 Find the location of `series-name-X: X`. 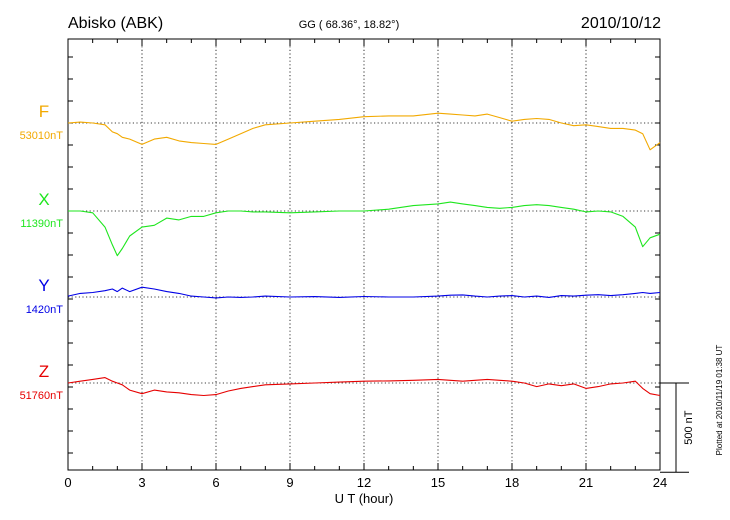

series-name-X: X is located at coordinates (43, 199).